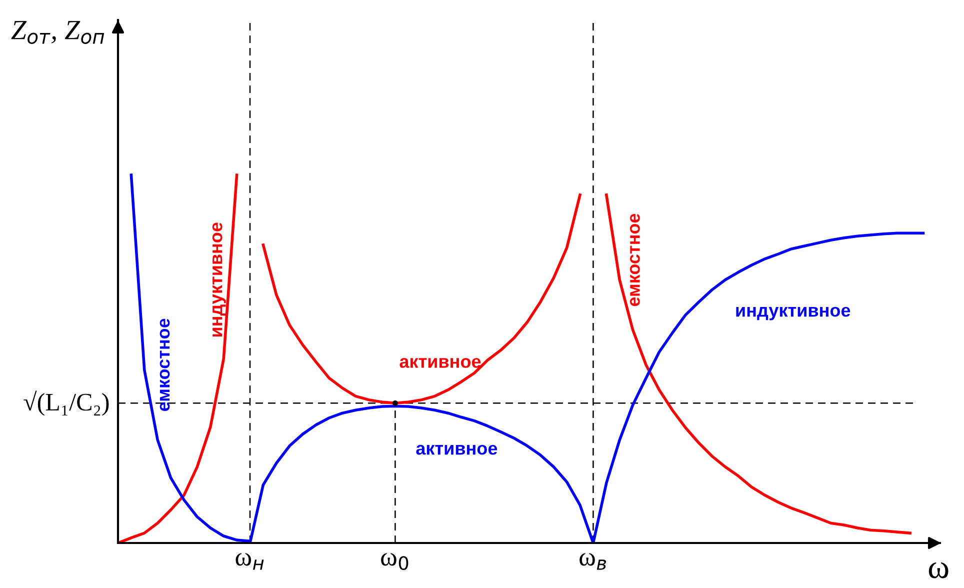 The width and height of the screenshot is (964, 588). I want to click on y-axis-title: Z$_{от}$, Z$_{оп}$, so click(57, 32).